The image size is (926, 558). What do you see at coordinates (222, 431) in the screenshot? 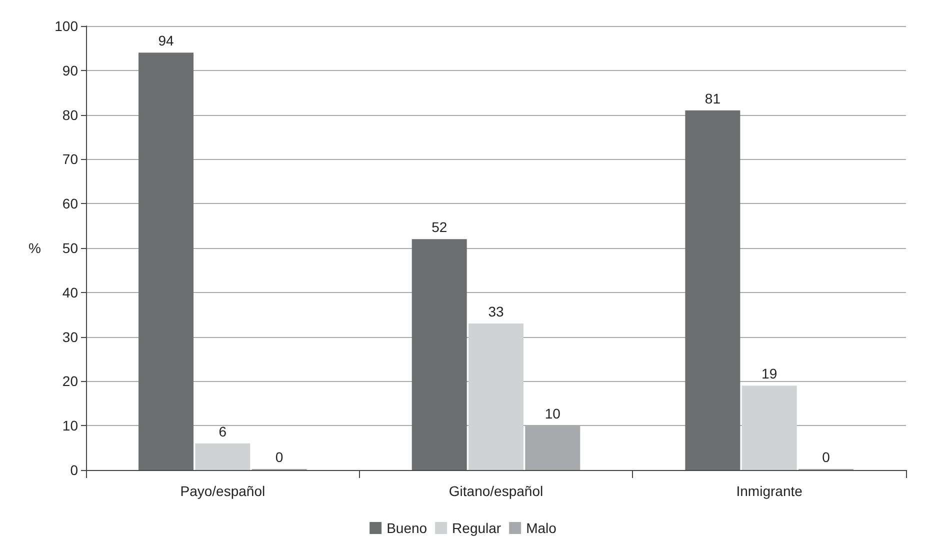
I see `data-label: 6` at bounding box center [222, 431].